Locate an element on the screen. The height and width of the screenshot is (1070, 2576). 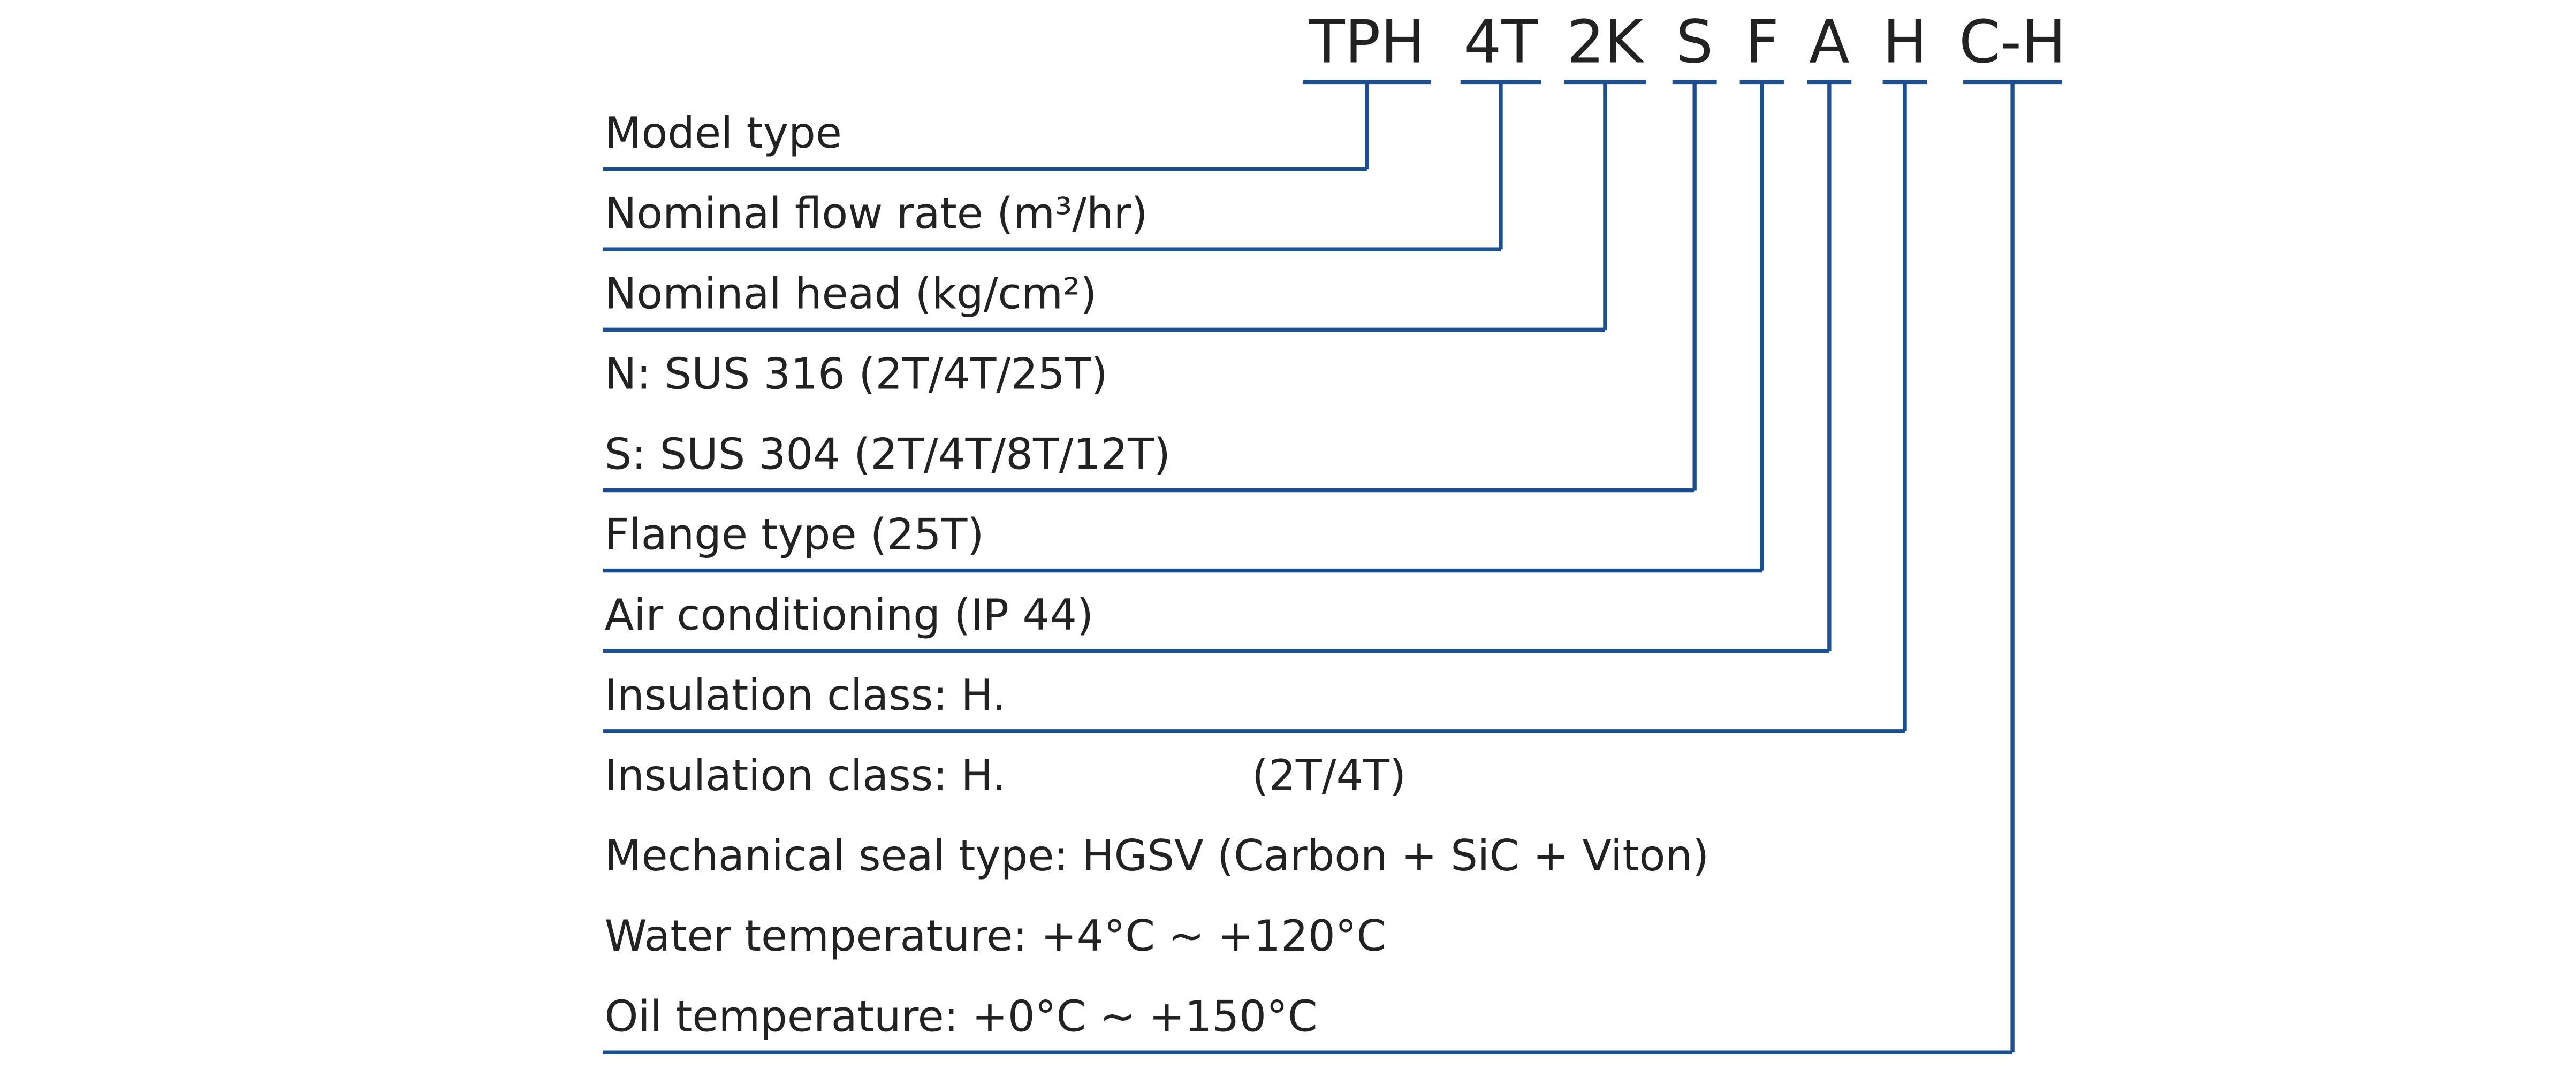
model-code: A is located at coordinates (1829, 43).